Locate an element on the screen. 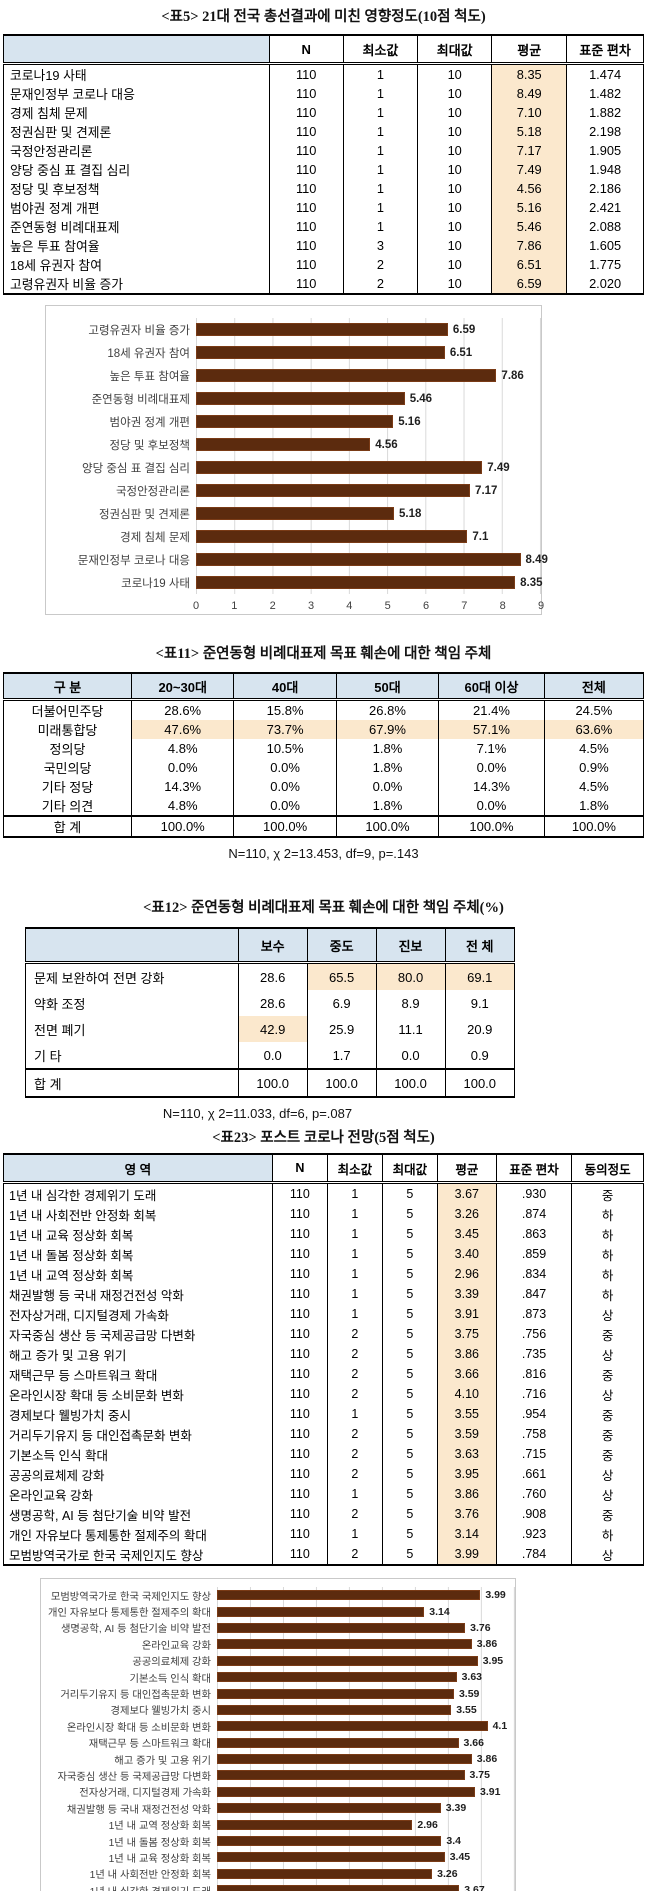 This screenshot has width=647, height=1891. chart-row: 양당 중심 표 결집 심리 7.49 is located at coordinates (293, 467).